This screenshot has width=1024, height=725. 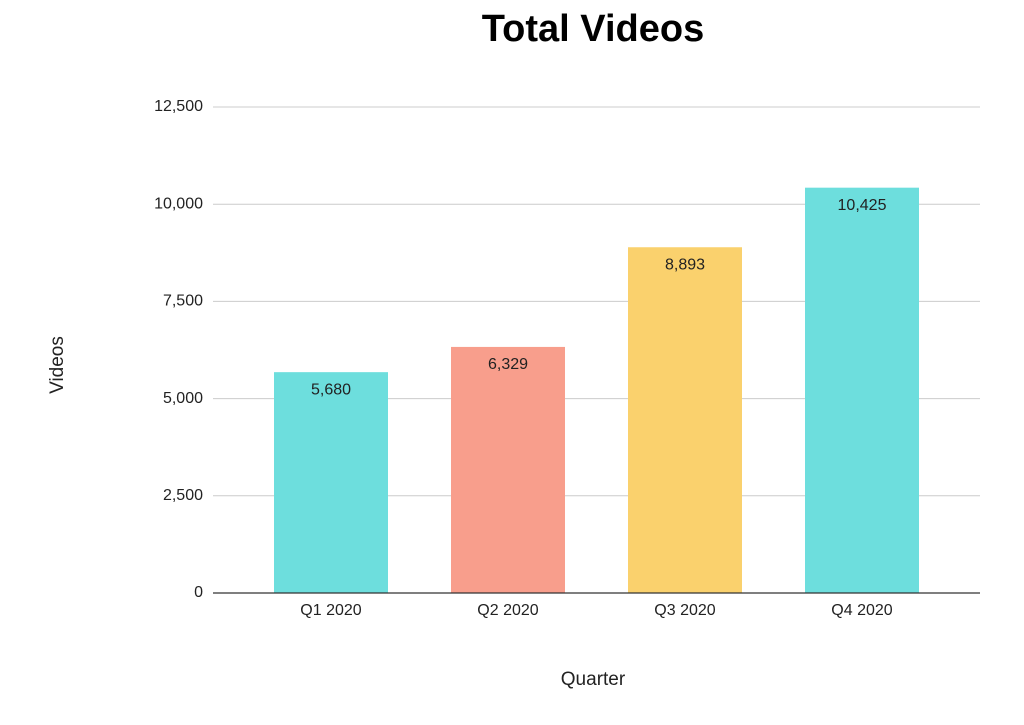 What do you see at coordinates (593, 679) in the screenshot?
I see `x-axis-label: Quarter` at bounding box center [593, 679].